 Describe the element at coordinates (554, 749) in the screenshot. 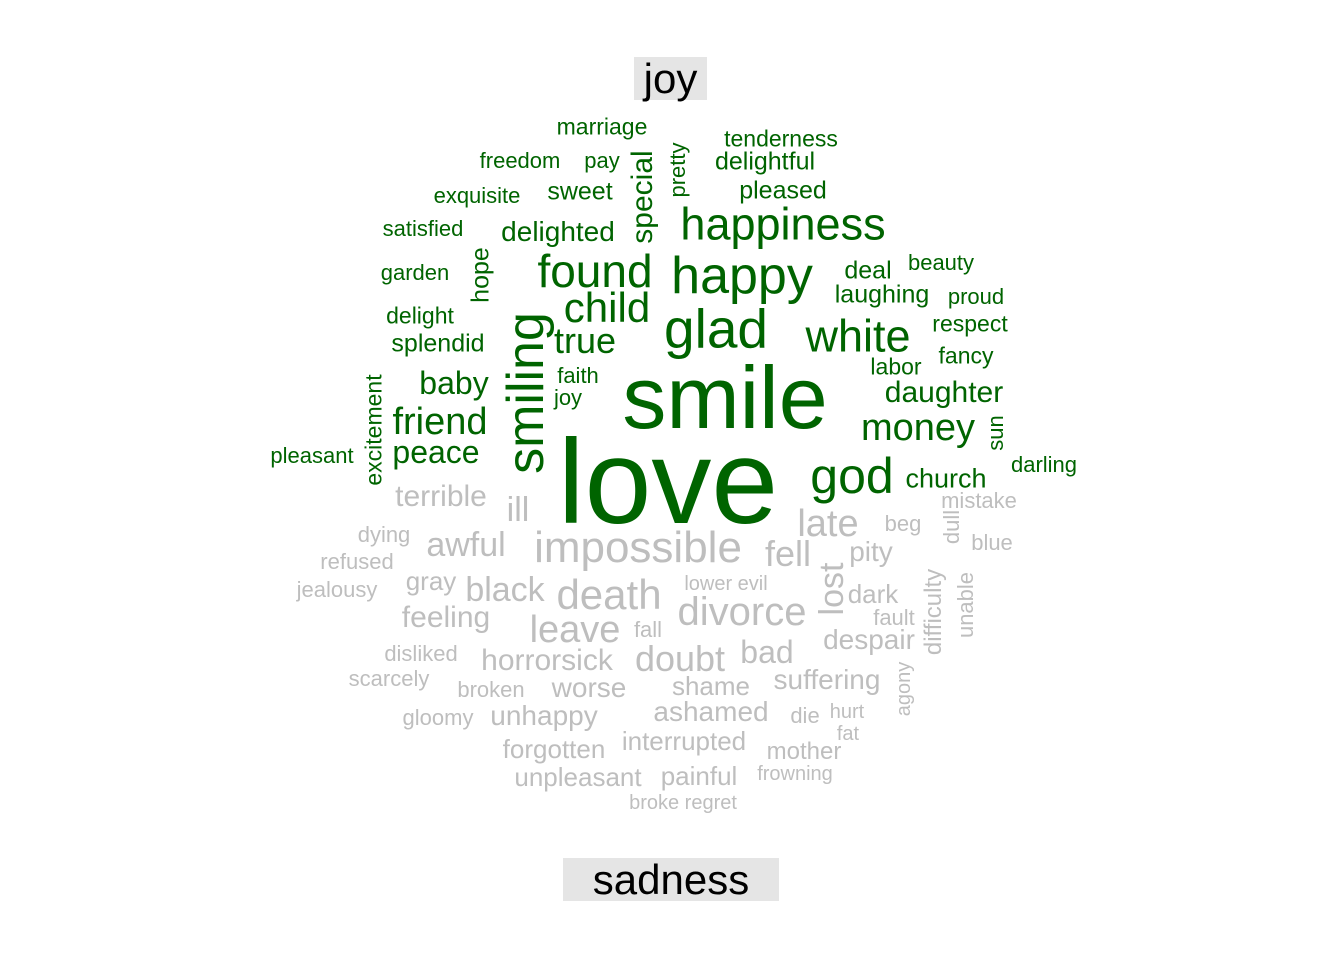

I see `sadness-word-forgotten: forgotten` at that location.